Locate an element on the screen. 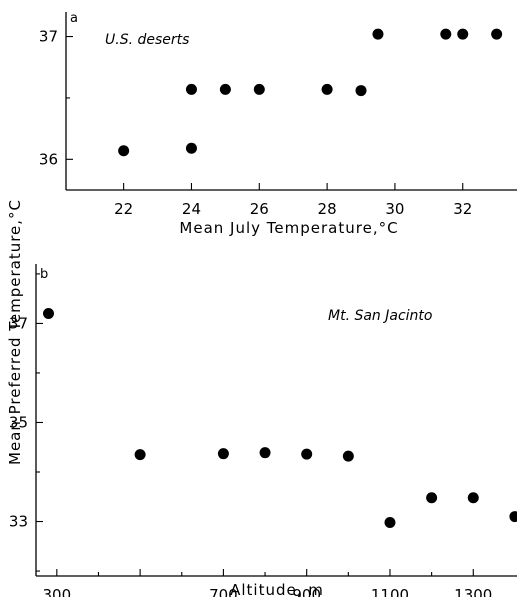 This screenshot has height=597, width=517. panel-a-x-tick-label: 24 is located at coordinates (191, 209).